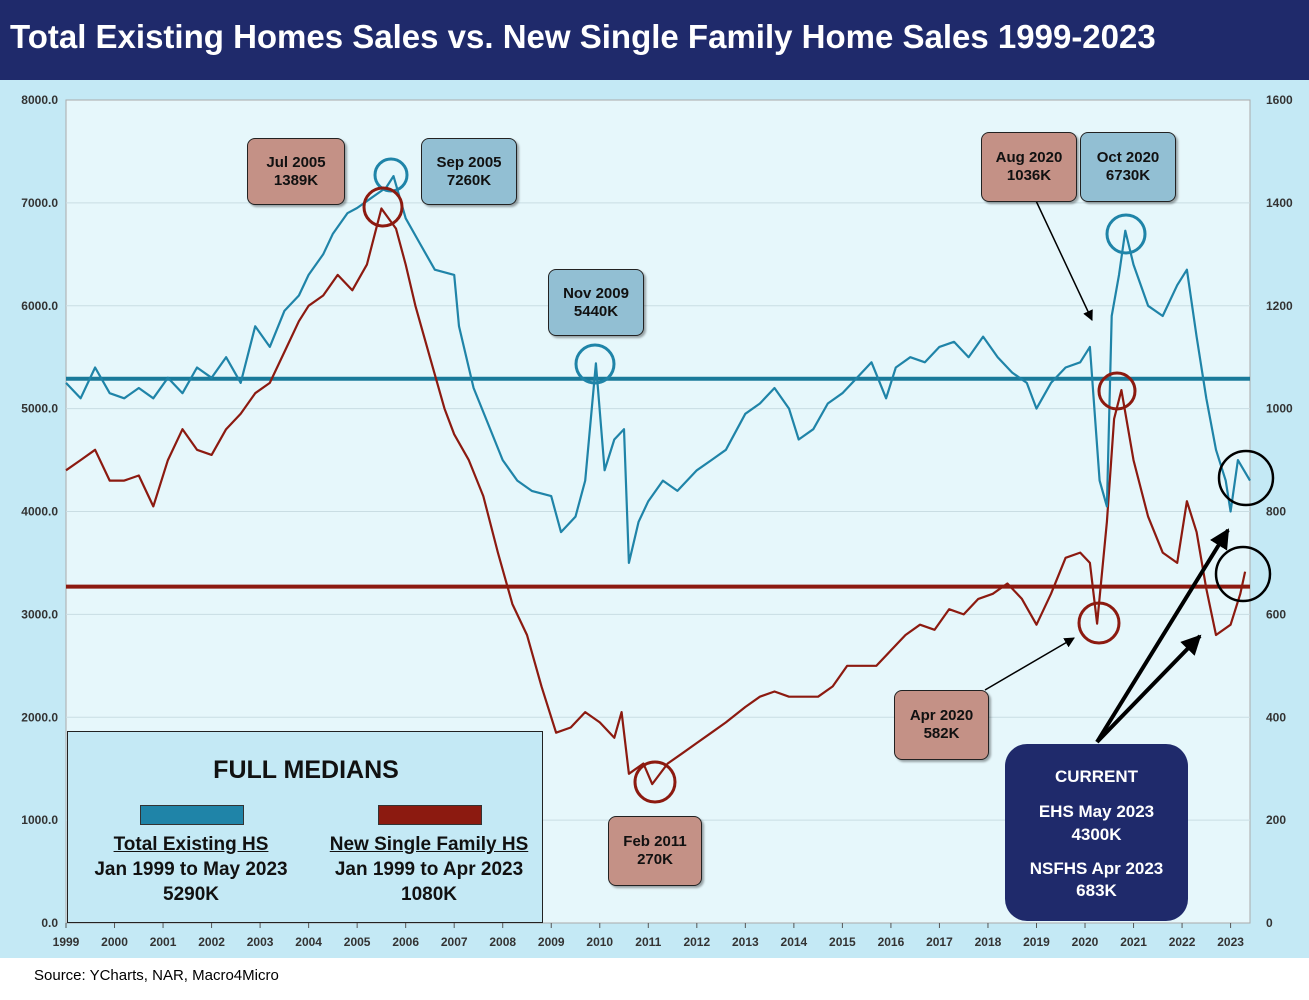  Describe the element at coordinates (66, 942) in the screenshot. I see `x-tick-label: 1999` at that location.